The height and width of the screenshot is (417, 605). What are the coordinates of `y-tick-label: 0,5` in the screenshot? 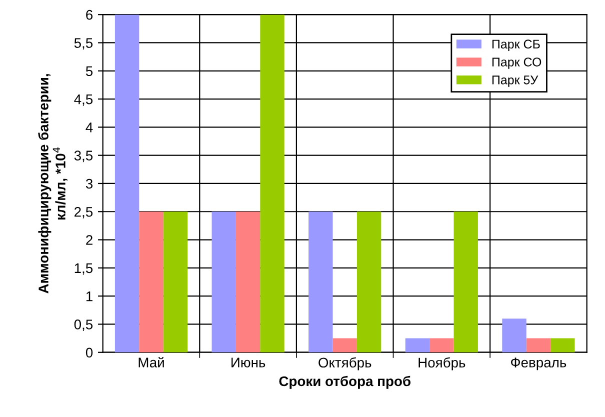 It's located at (83, 326).